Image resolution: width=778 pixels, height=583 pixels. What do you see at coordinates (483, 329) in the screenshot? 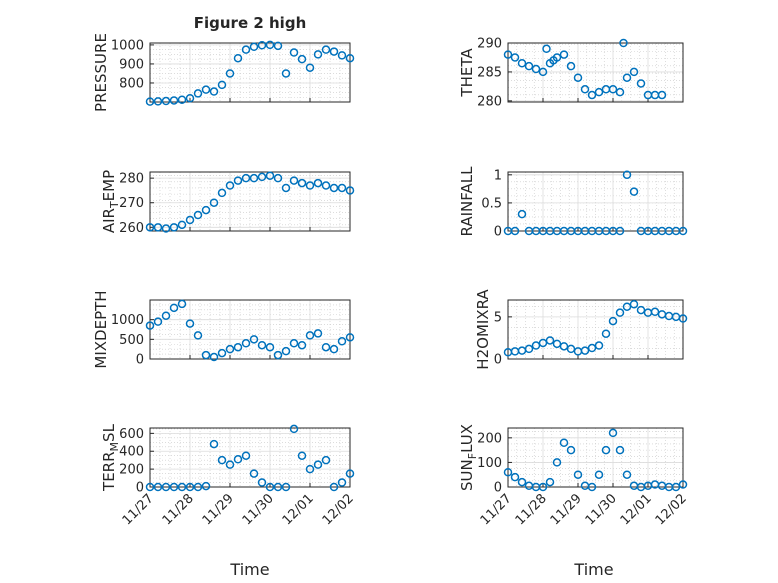
I see `y-axis-label-main: H2OMIXRA` at bounding box center [483, 329].